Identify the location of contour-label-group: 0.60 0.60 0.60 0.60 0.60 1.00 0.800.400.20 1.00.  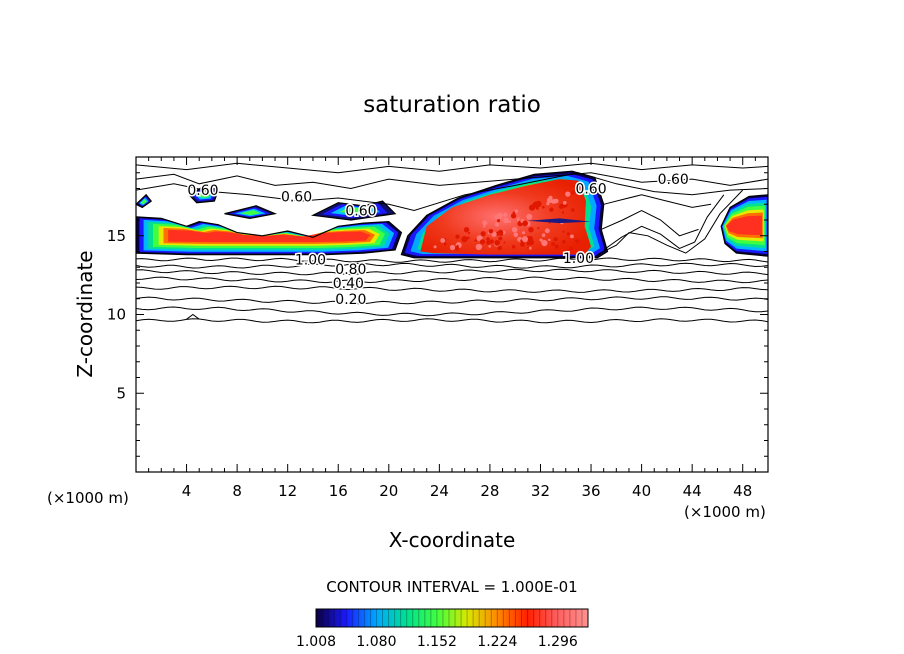
(438, 240).